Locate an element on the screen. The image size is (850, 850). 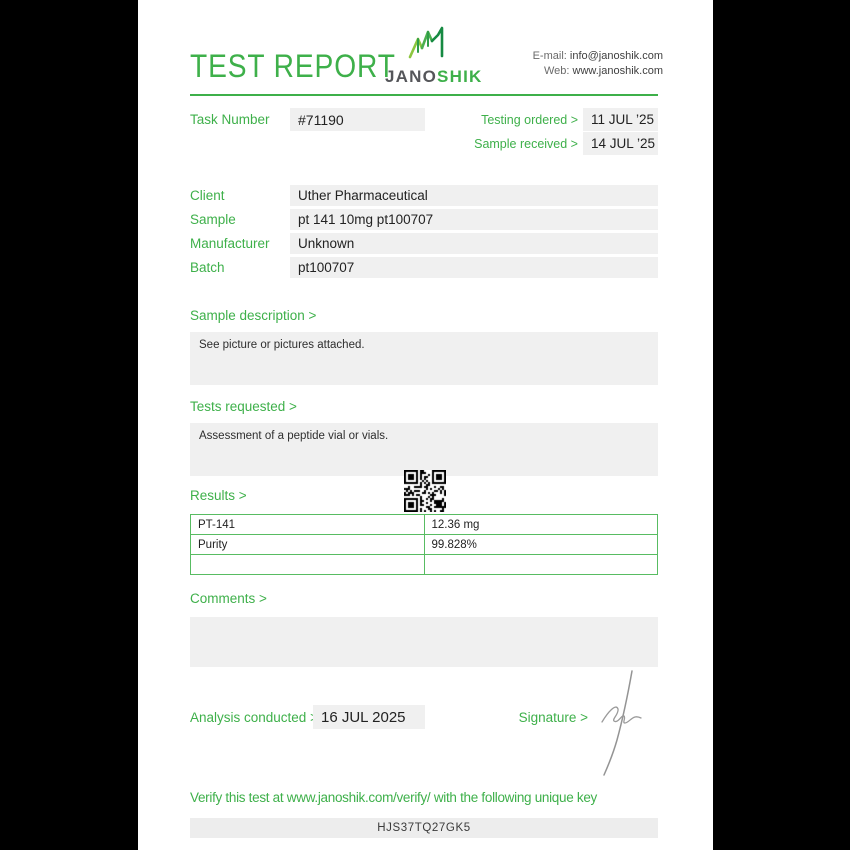
info-row-client: Client Uther Pharmaceutical is located at coordinates (425, 195).